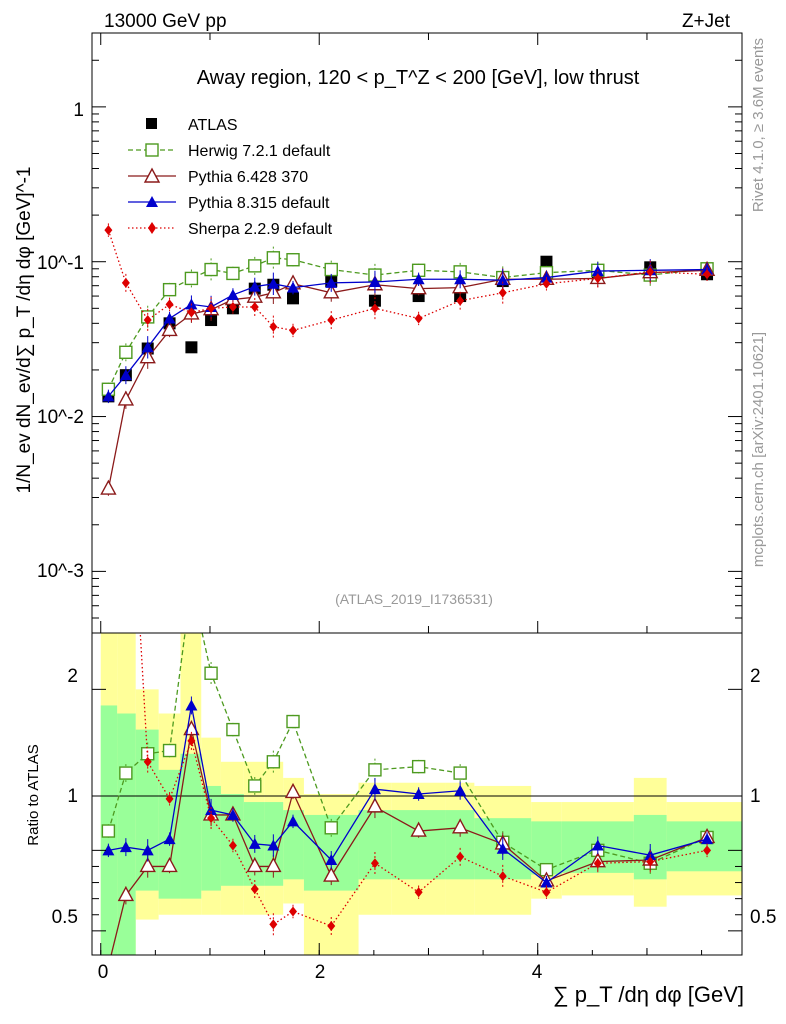  What do you see at coordinates (755, 796) in the screenshot?
I see `ratio-tick-right-1: 1` at bounding box center [755, 796].